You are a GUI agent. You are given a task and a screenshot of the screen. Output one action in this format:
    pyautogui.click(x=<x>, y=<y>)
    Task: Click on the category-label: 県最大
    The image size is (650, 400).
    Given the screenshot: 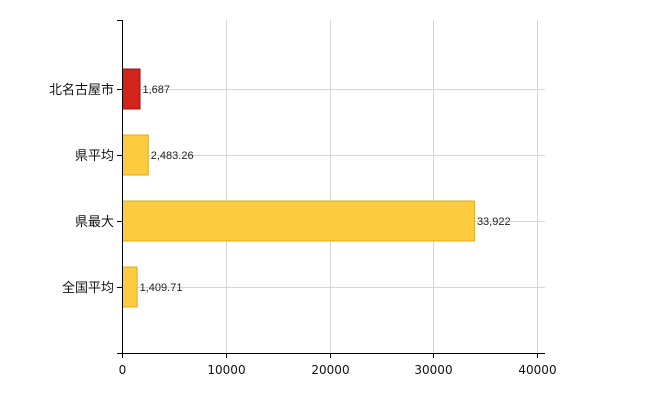 What is the action you would take?
    pyautogui.click(x=94, y=222)
    